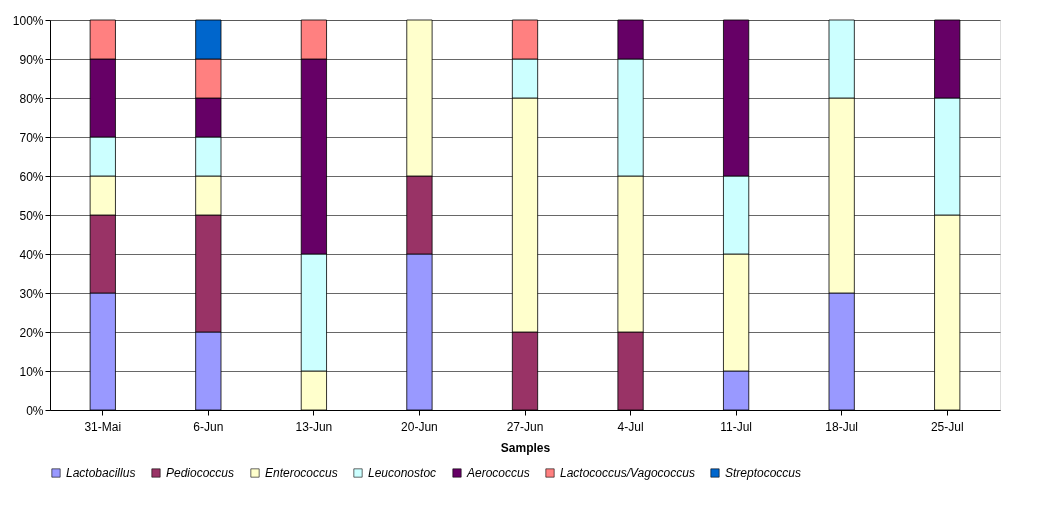 The image size is (1064, 520). I want to click on x-tick-label: 13-Jun, so click(314, 426).